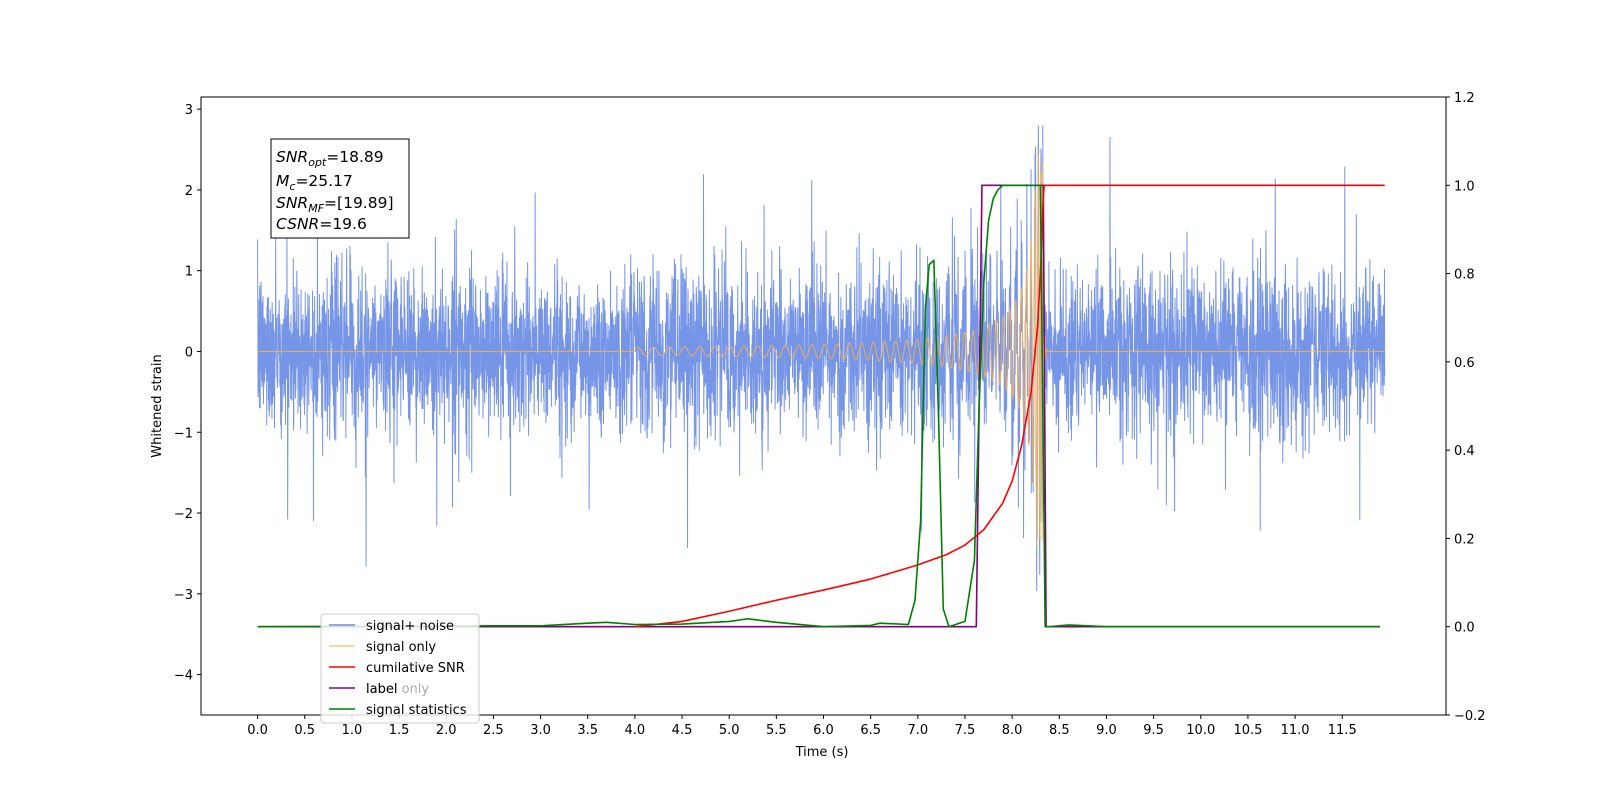 The image size is (1600, 800). Describe the element at coordinates (870, 730) in the screenshot. I see `x-tick-label: 6.5` at that location.